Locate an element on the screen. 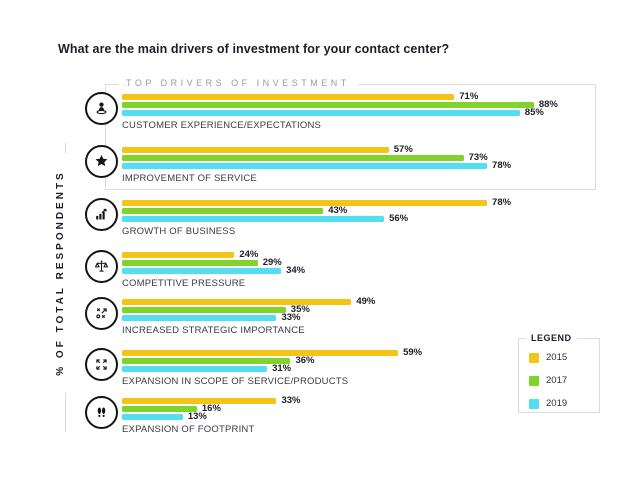 The image size is (640, 490). bar-group: 49% 35% 33% is located at coordinates (249, 309).